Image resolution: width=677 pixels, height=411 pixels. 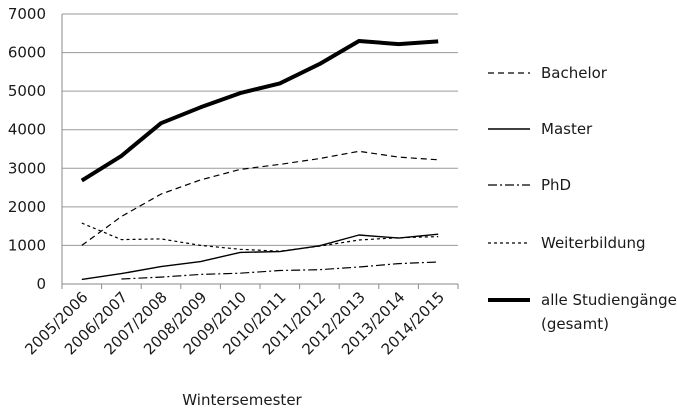 I want to click on legend-label: (gesamt), so click(x=575, y=324).